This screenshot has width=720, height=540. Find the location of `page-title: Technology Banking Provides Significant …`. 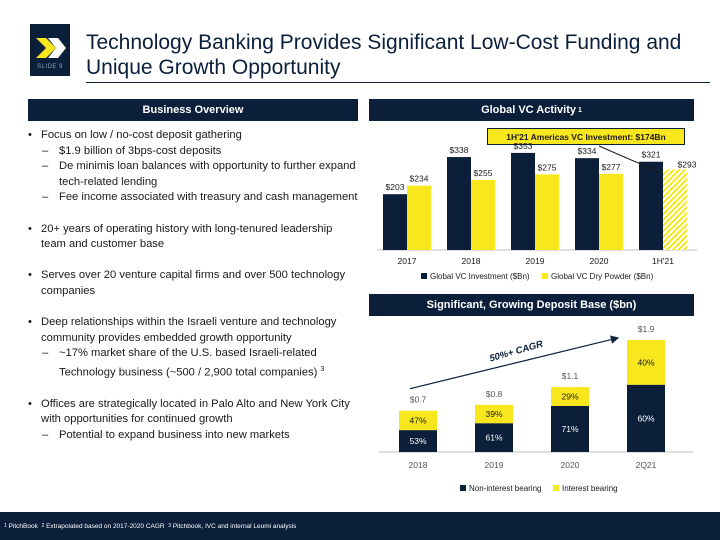

page-title: Technology Banking Provides Significant … is located at coordinates (384, 55).